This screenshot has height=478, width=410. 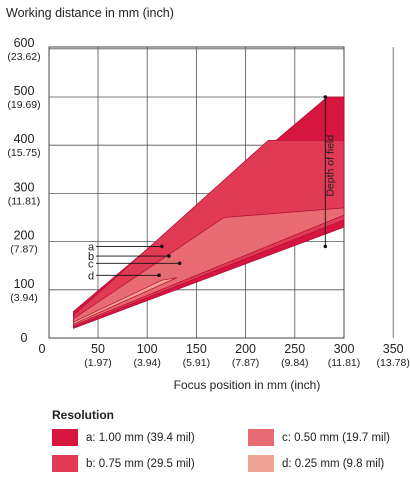 What do you see at coordinates (23, 57) in the screenshot?
I see `y-tick-sub-600: (23.62)` at bounding box center [23, 57].